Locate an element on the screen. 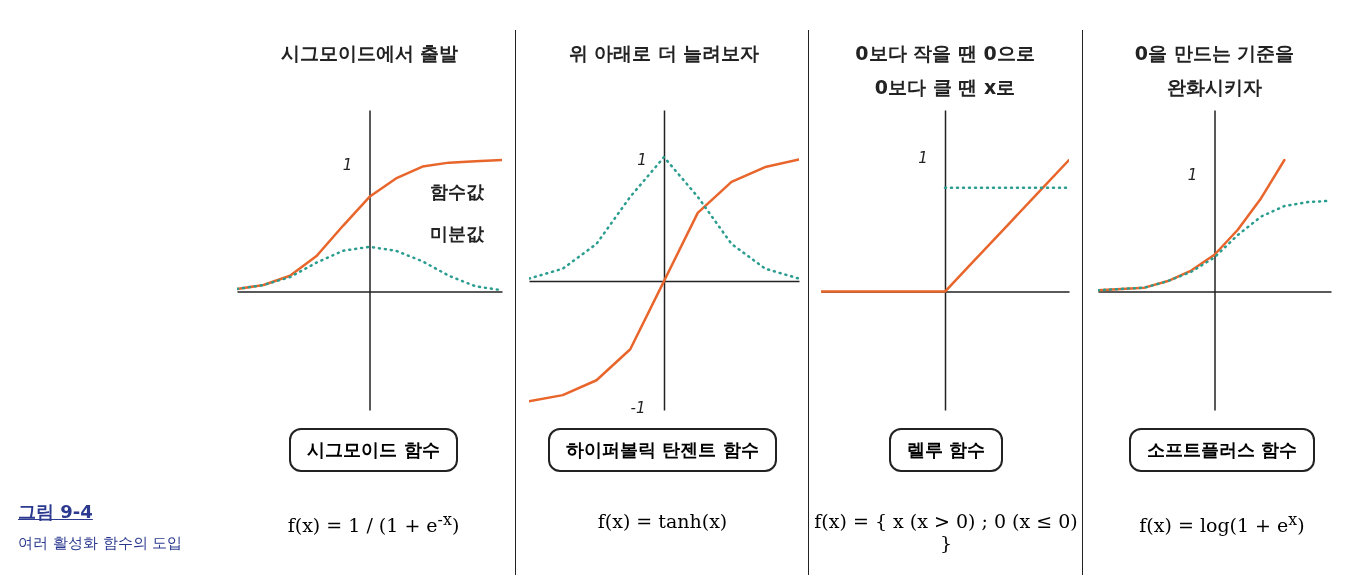 This screenshot has height=586, width=1360. chart-title: 0을 만드는 기준을 완화시키자 is located at coordinates (1214, 70).